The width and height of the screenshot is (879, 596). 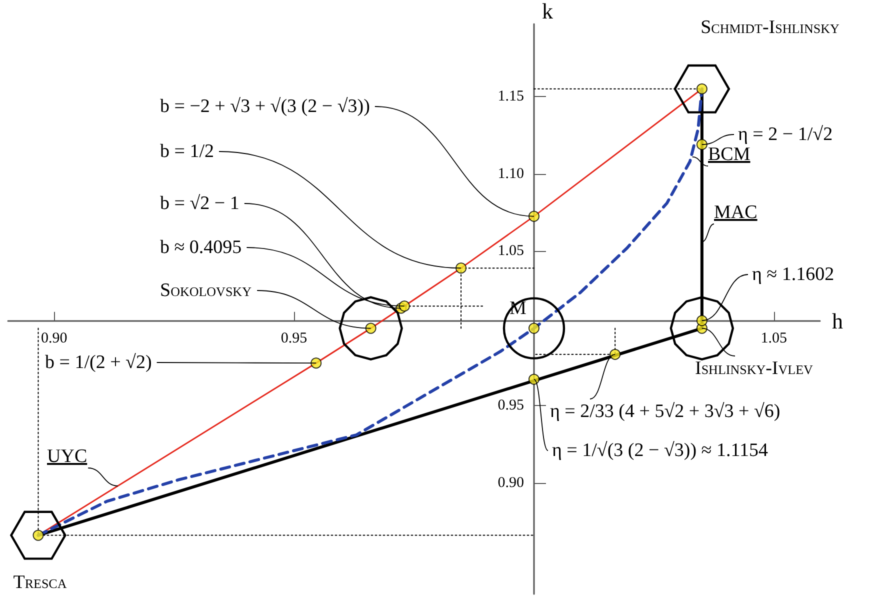 What do you see at coordinates (837, 321) in the screenshot?
I see `x-axis-title: h` at bounding box center [837, 321].